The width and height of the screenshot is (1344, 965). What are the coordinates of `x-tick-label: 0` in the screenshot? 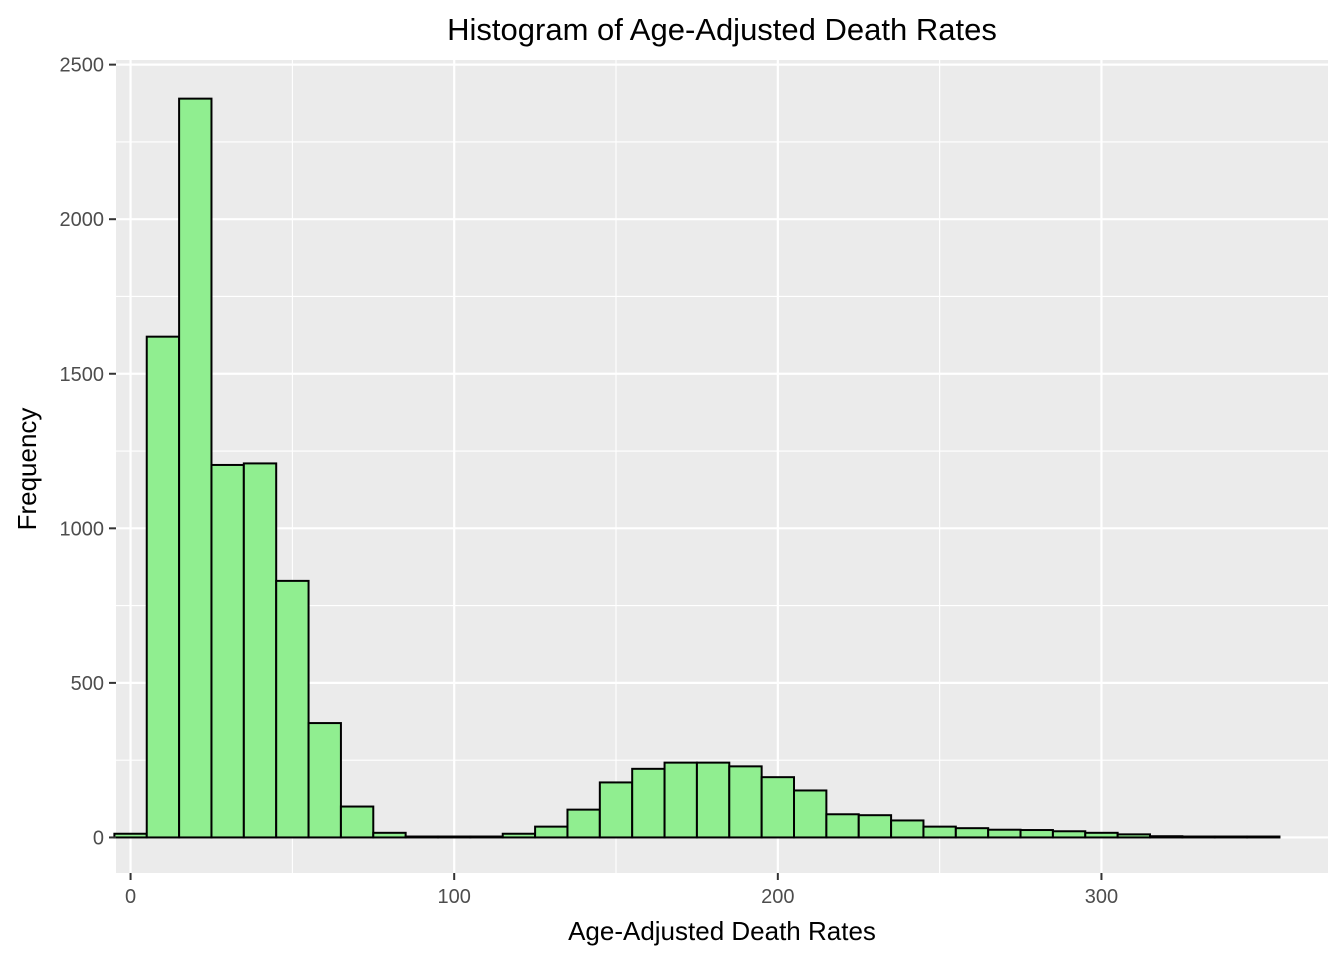 It's located at (130, 897).